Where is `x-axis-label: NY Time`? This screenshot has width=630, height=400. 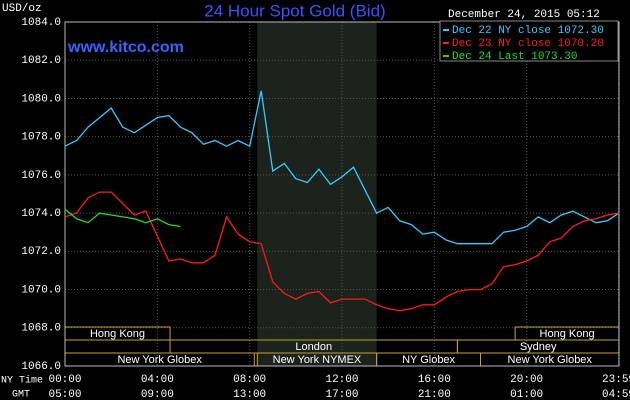
x-axis-label: NY Time is located at coordinates (22, 381).